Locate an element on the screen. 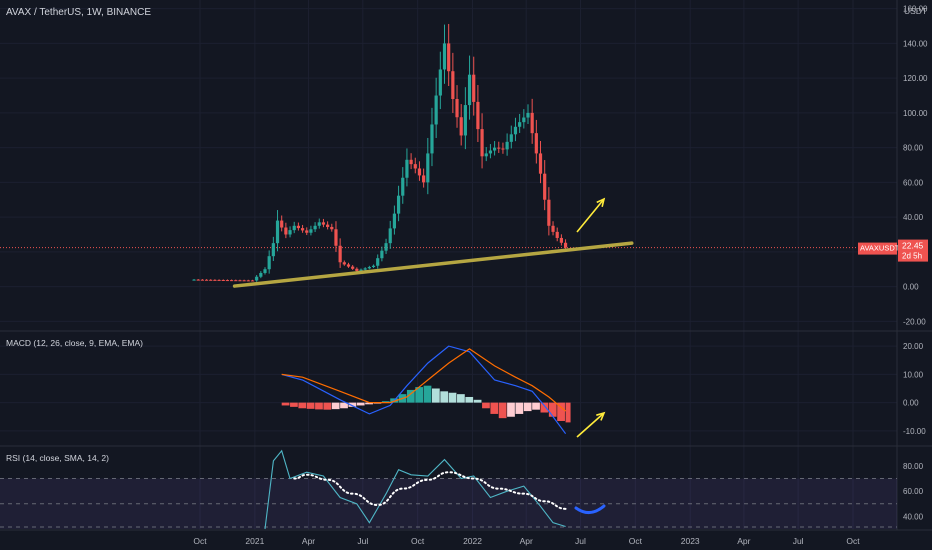 The width and height of the screenshot is (932, 550). badge-symbol: AVAXUSDT is located at coordinates (880, 248).